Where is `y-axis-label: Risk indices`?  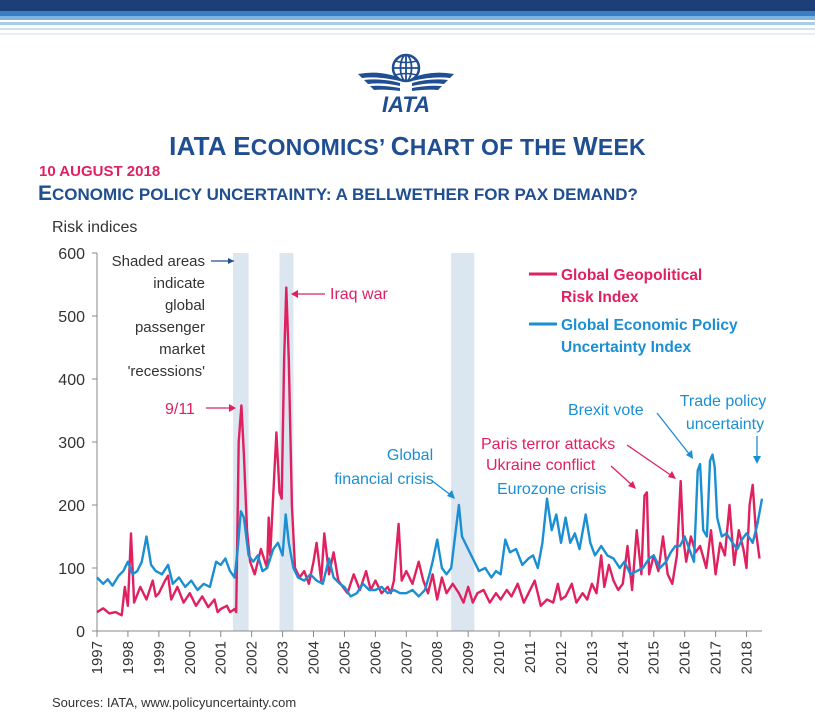 y-axis-label: Risk indices is located at coordinates (94, 227).